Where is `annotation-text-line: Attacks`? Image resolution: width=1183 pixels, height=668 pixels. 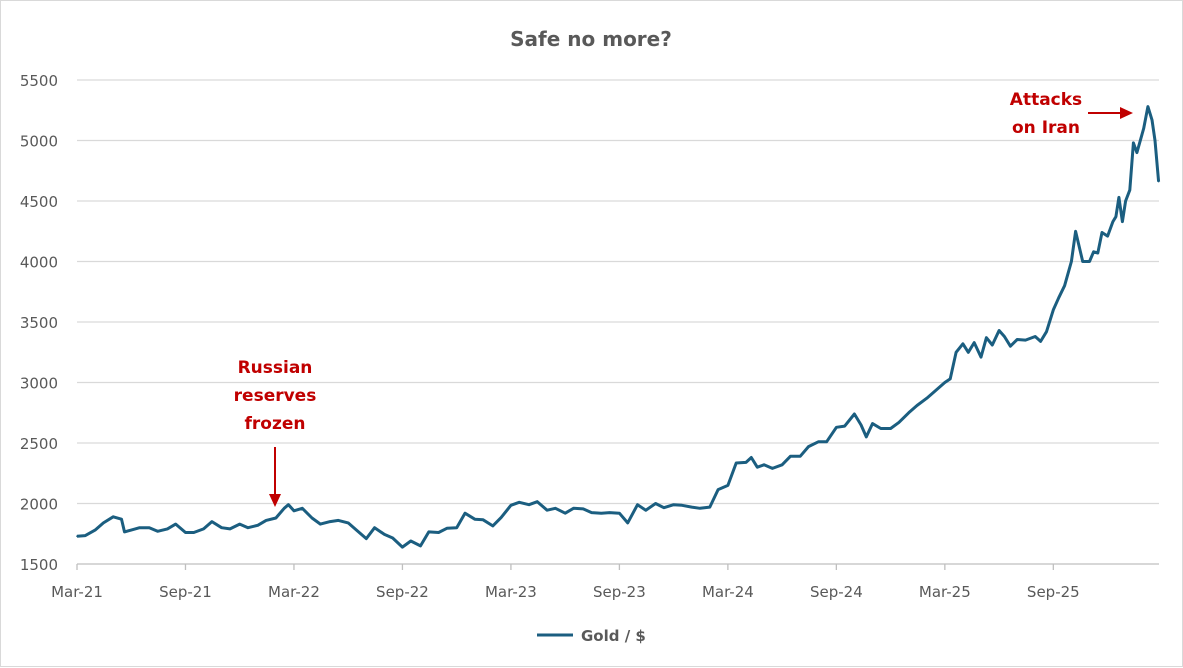 annotation-text-line: Attacks is located at coordinates (1046, 100).